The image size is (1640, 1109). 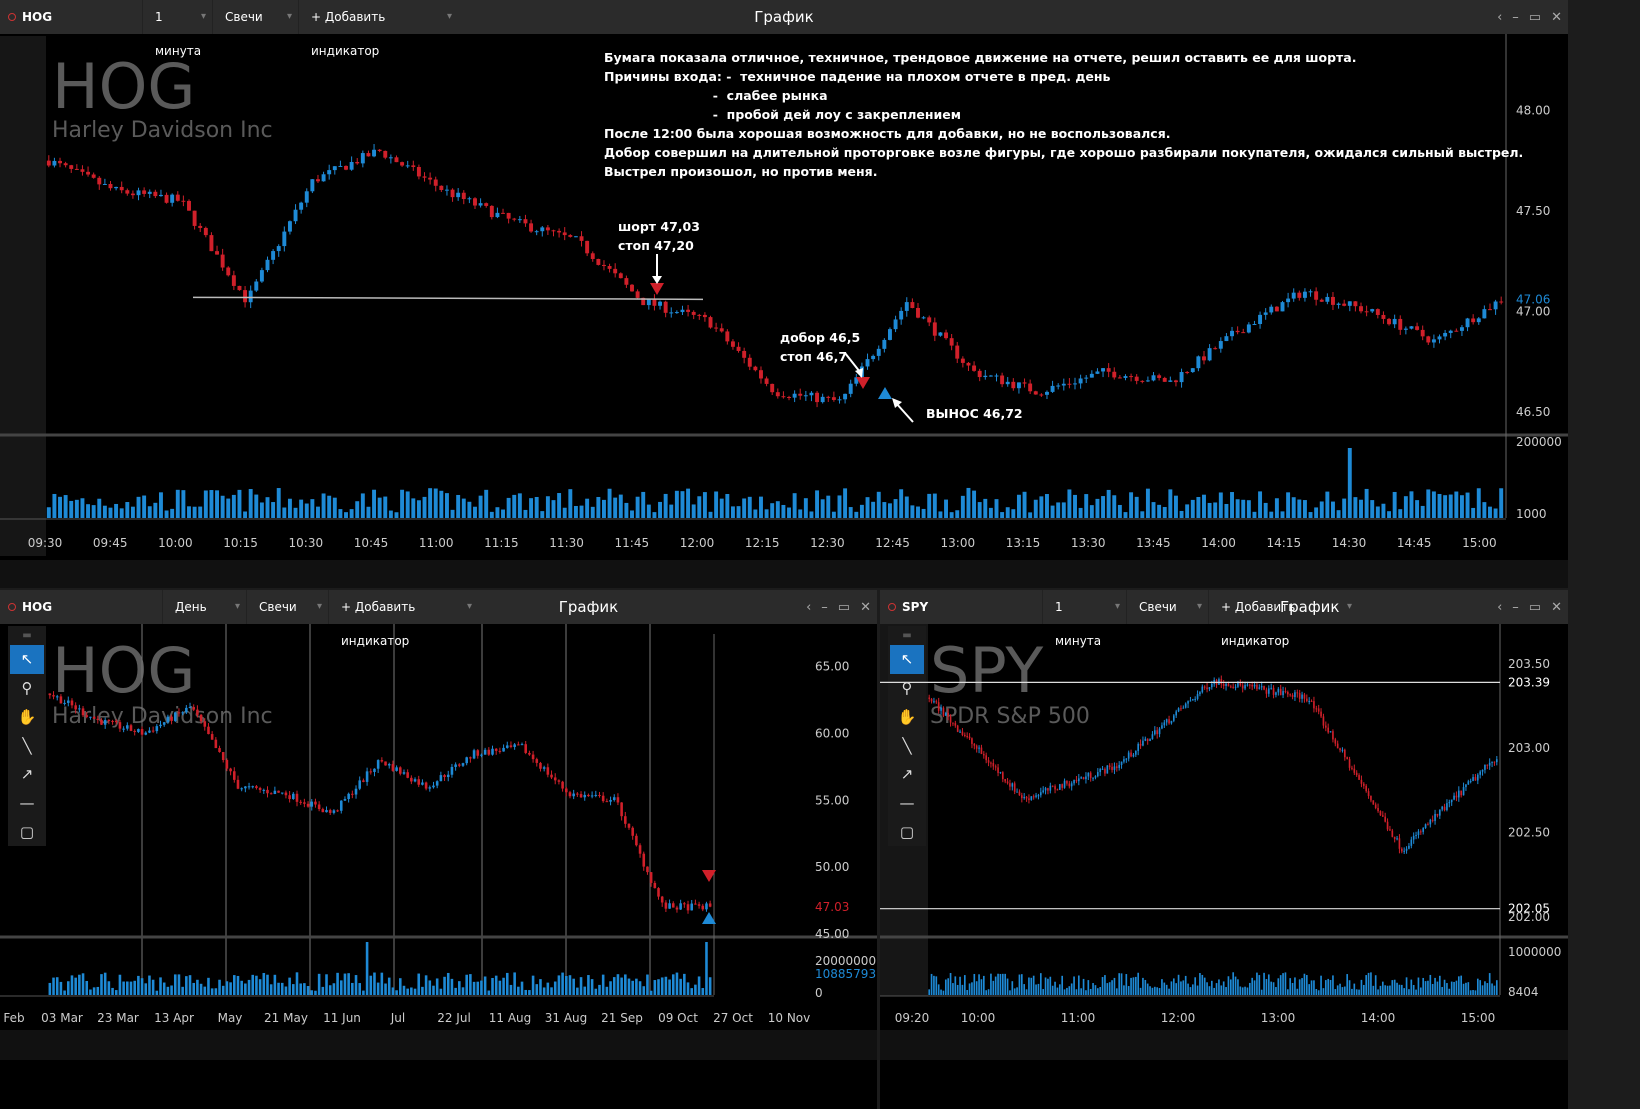 What do you see at coordinates (501, 543) in the screenshot?
I see `time-axis-label: 11:15` at bounding box center [501, 543].